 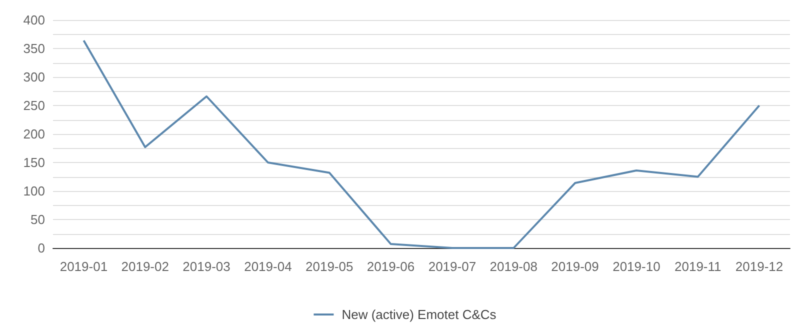 What do you see at coordinates (145, 266) in the screenshot?
I see `x-tick-label: 2019-02` at bounding box center [145, 266].